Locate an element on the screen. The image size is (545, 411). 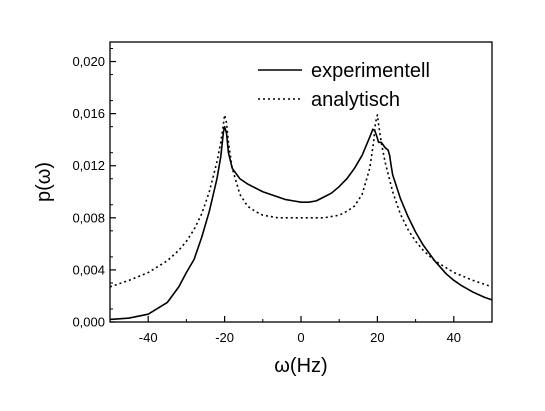
x-tick-label: 20 is located at coordinates (377, 337).